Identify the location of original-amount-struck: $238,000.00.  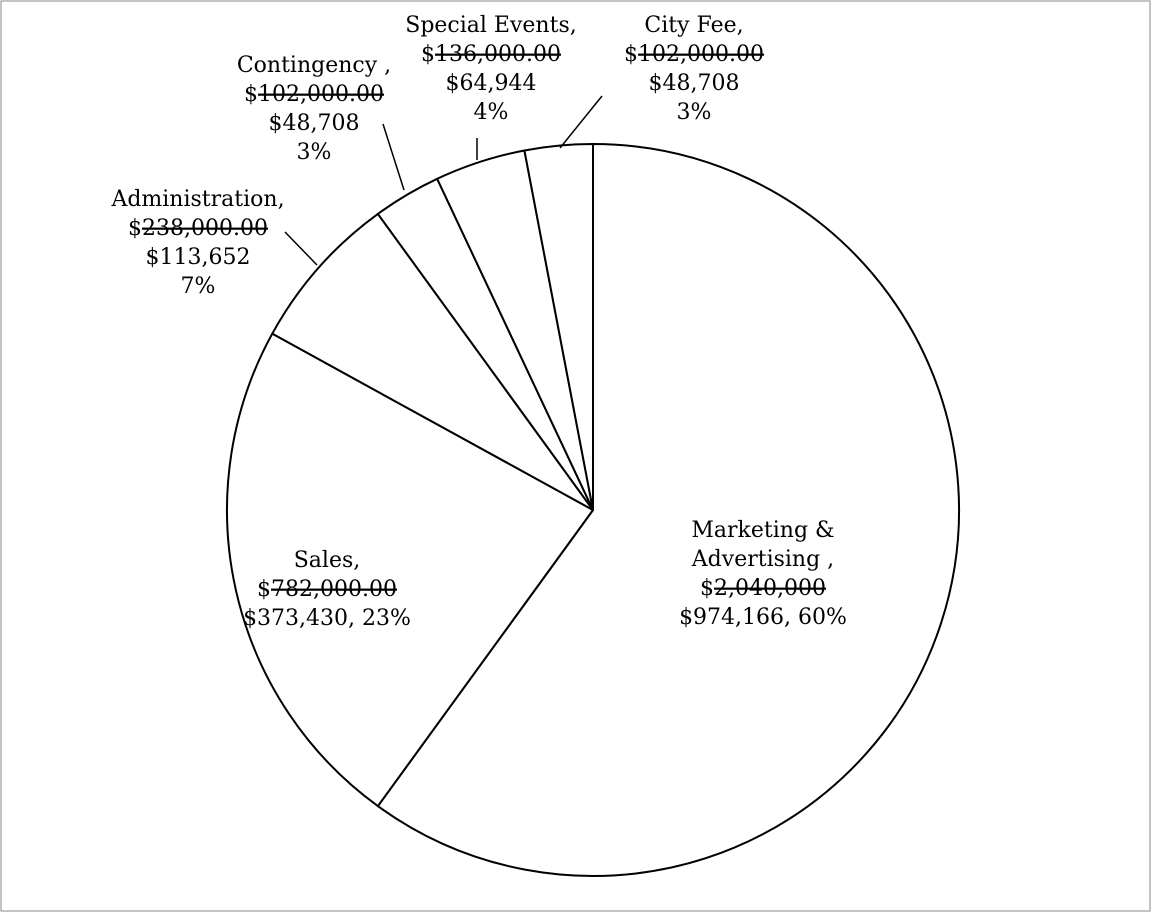
(198, 228).